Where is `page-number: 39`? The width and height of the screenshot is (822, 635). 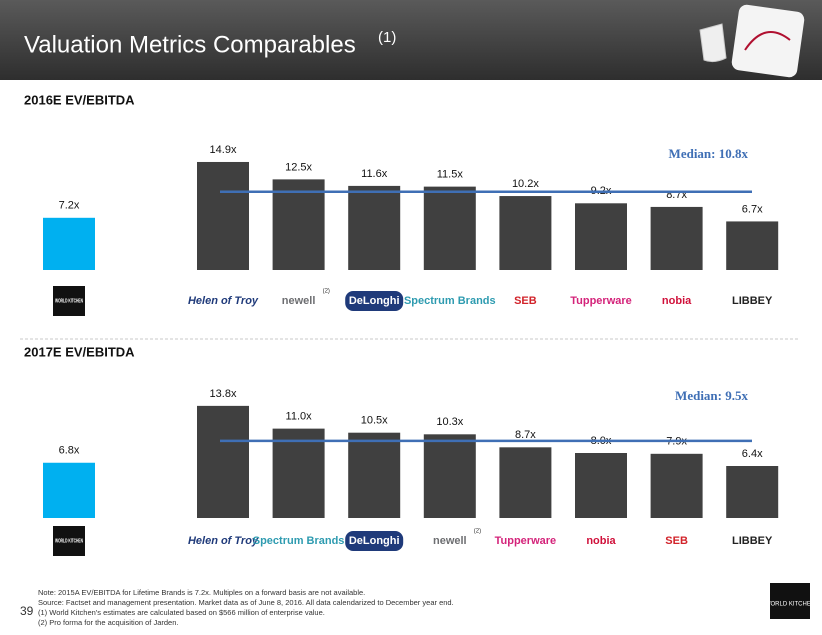
page-number: 39 is located at coordinates (27, 611).